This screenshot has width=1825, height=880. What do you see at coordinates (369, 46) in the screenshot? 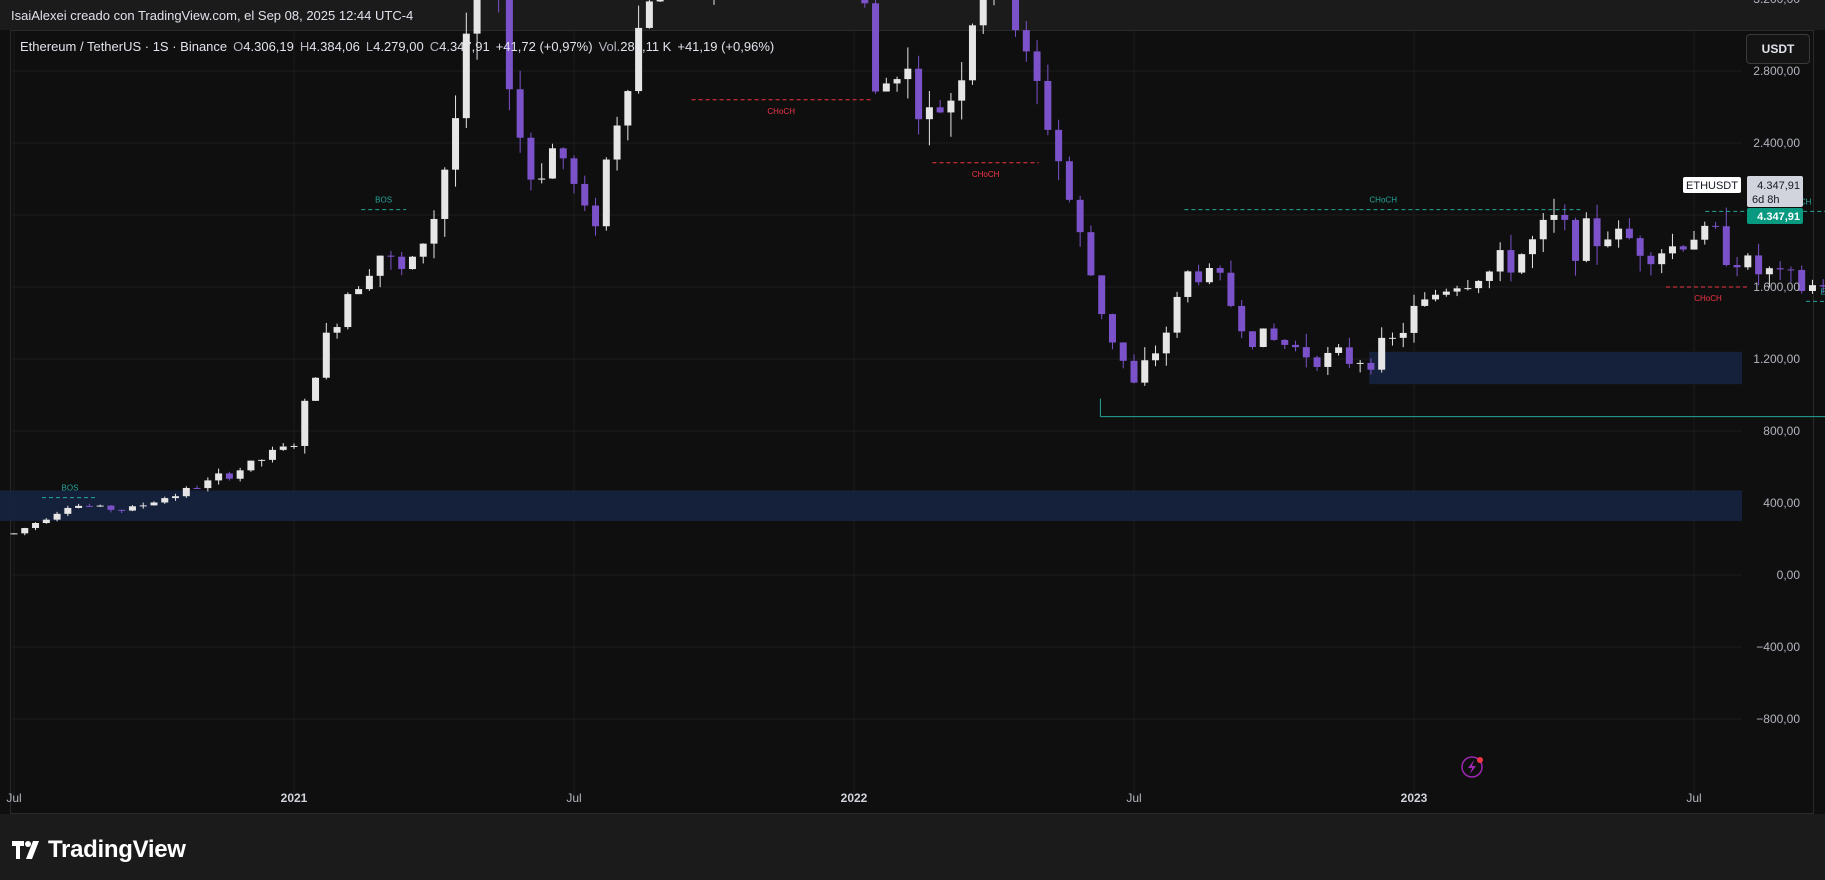
I see `low-label: L` at bounding box center [369, 46].